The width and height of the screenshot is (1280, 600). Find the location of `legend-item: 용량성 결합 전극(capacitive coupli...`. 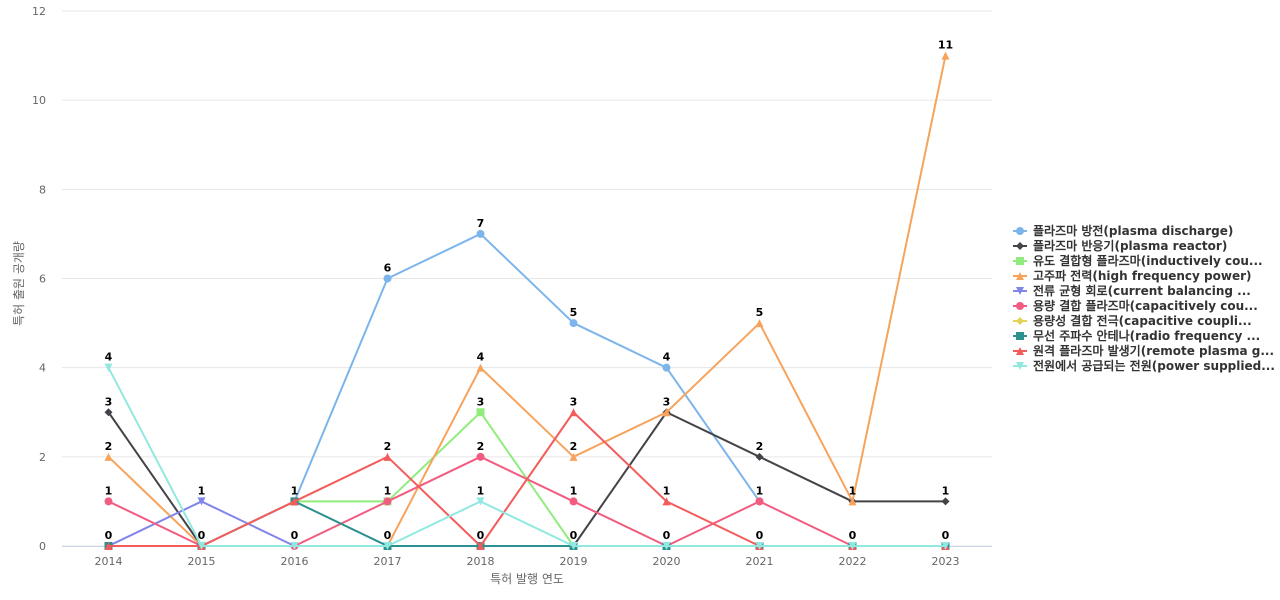

legend-item: 용량성 결합 전극(capacitive coupli... is located at coordinates (1132, 320).